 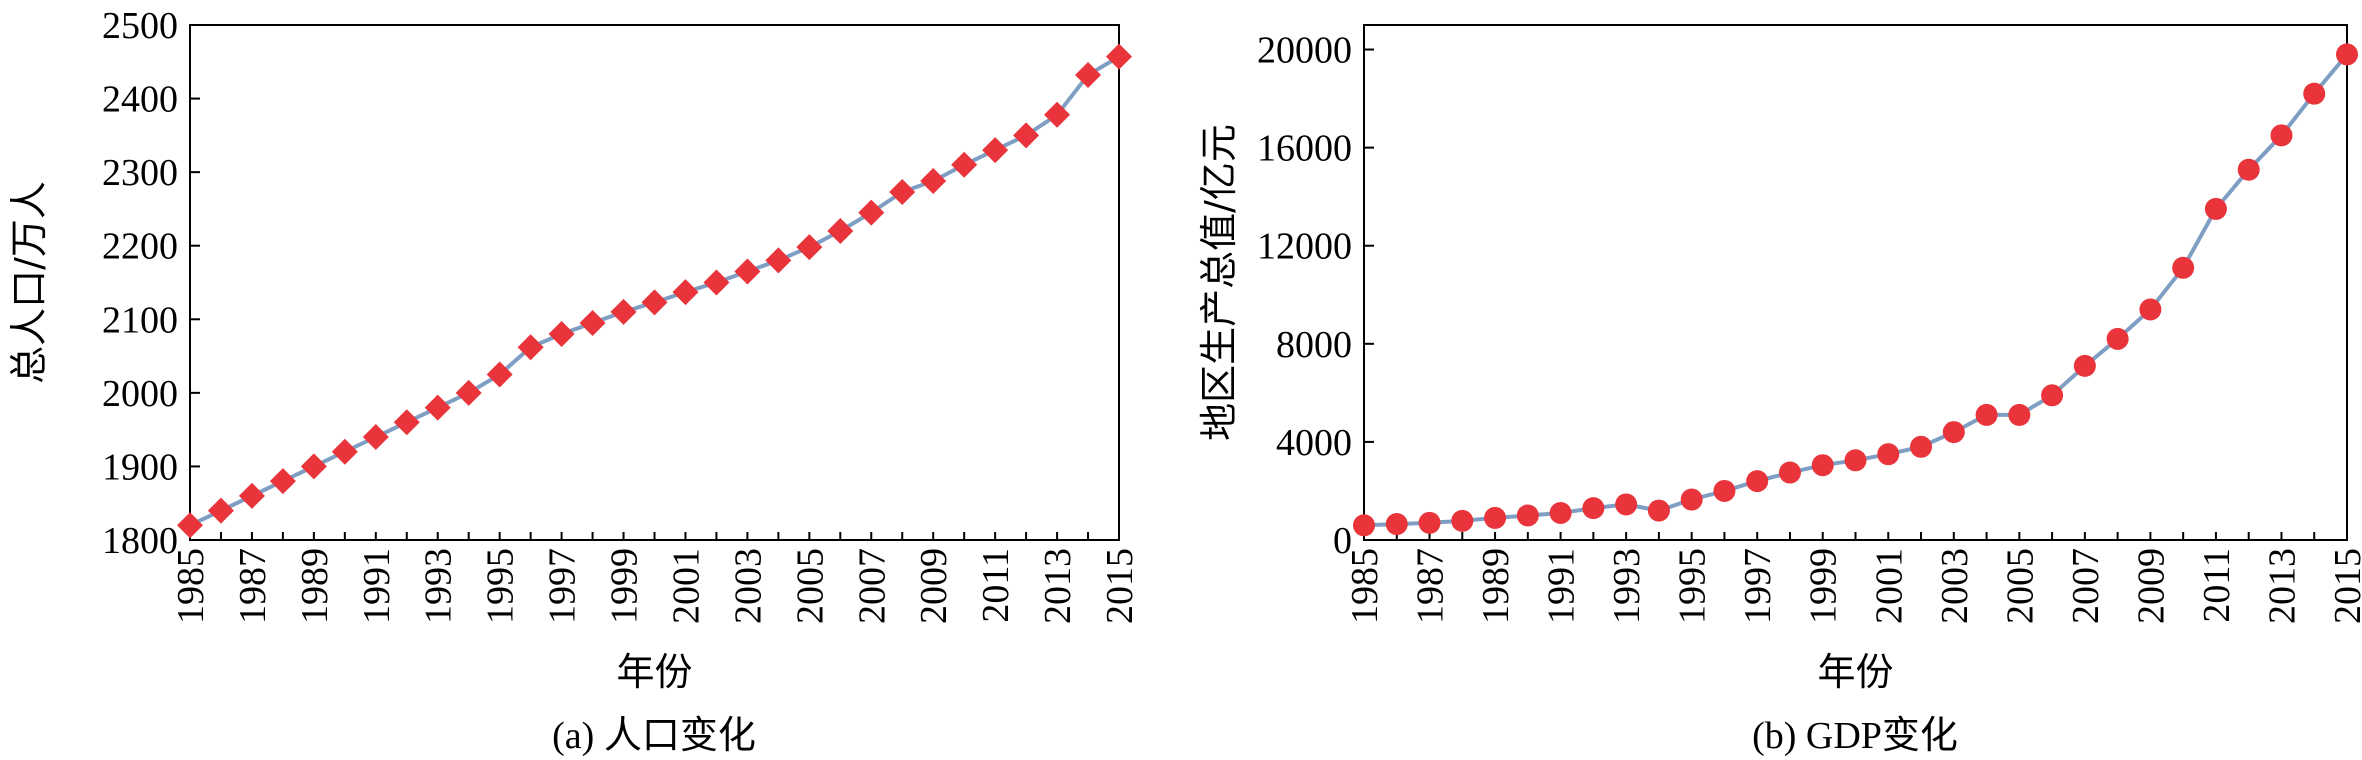 I want to click on chart-b-y-tick-label: 0, so click(x=1342, y=541).